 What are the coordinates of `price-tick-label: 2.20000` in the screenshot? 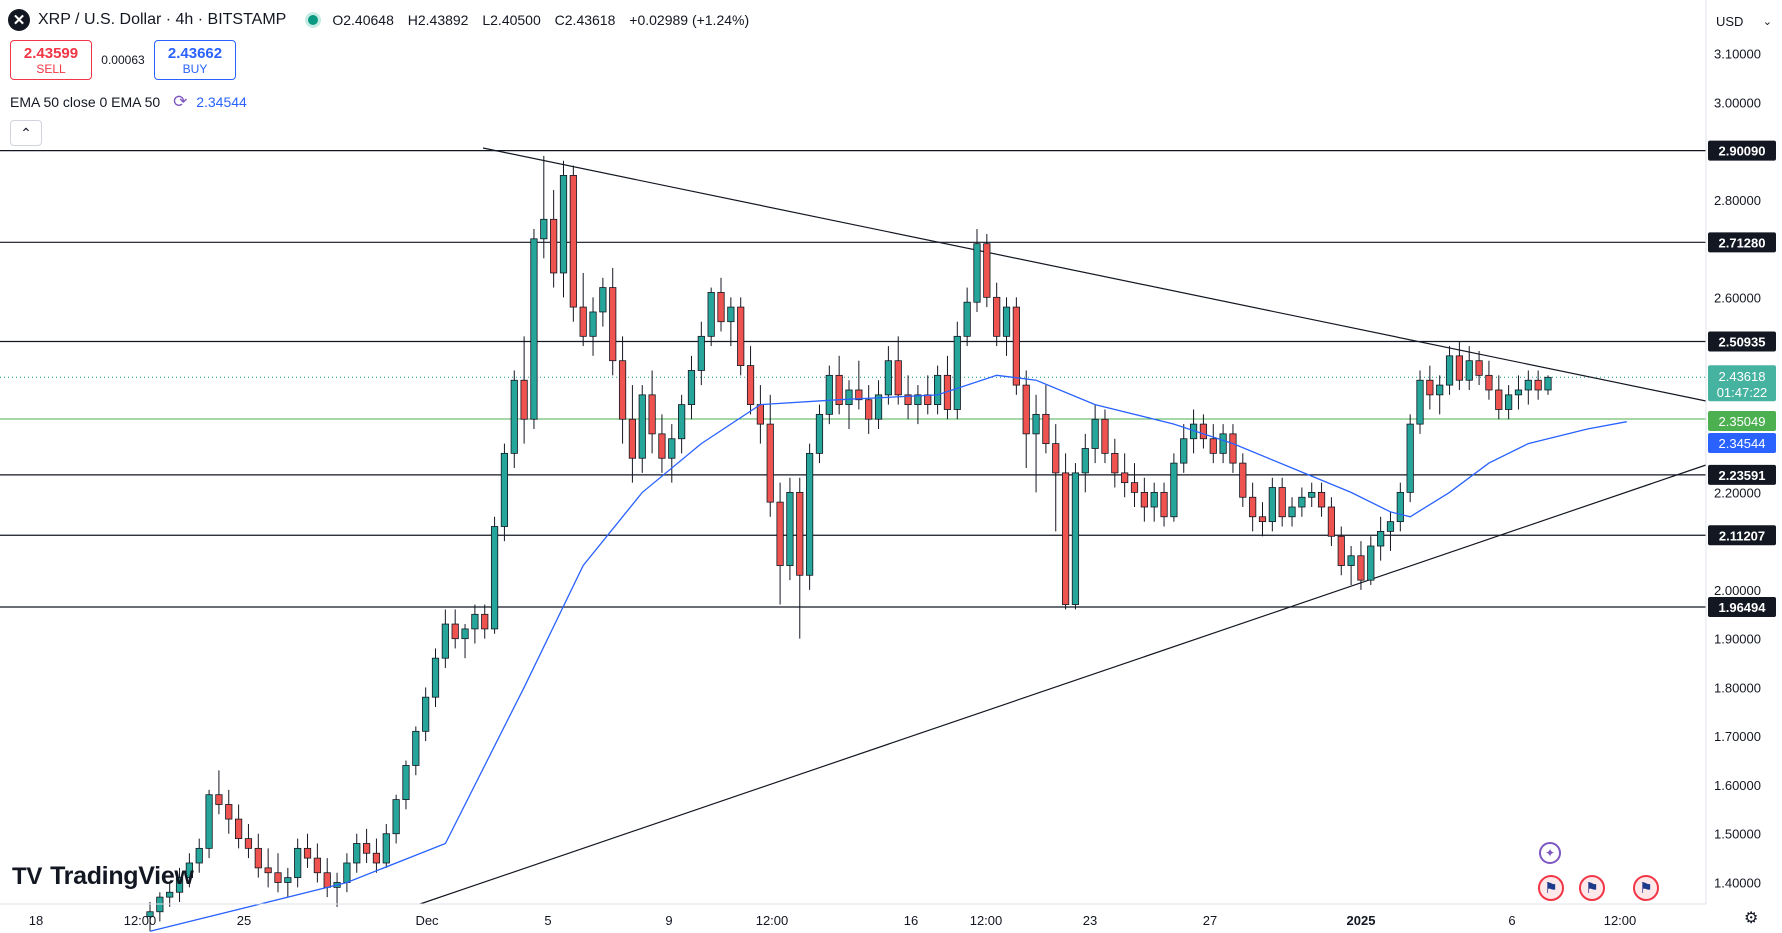 It's located at (1737, 492).